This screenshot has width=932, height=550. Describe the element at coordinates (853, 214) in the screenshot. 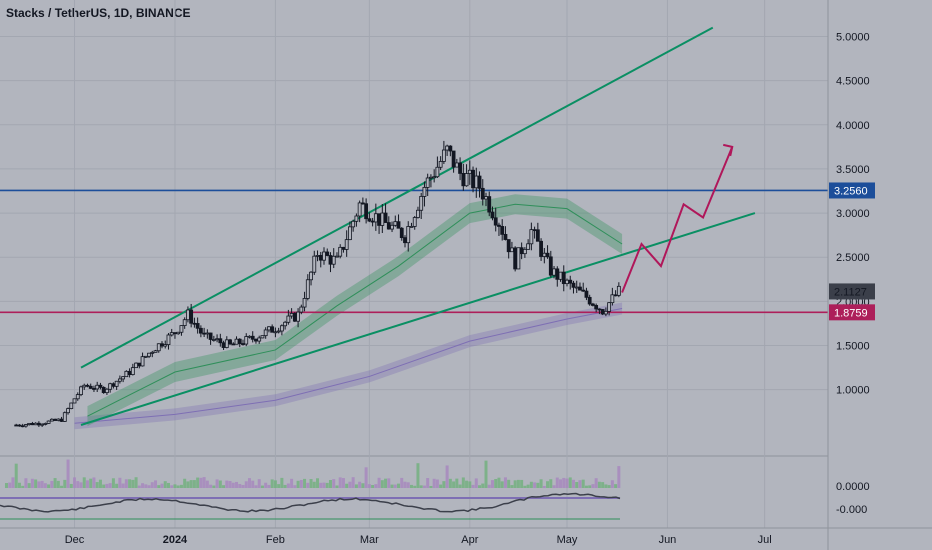

I see `price-tick-label: 3.0000` at that location.